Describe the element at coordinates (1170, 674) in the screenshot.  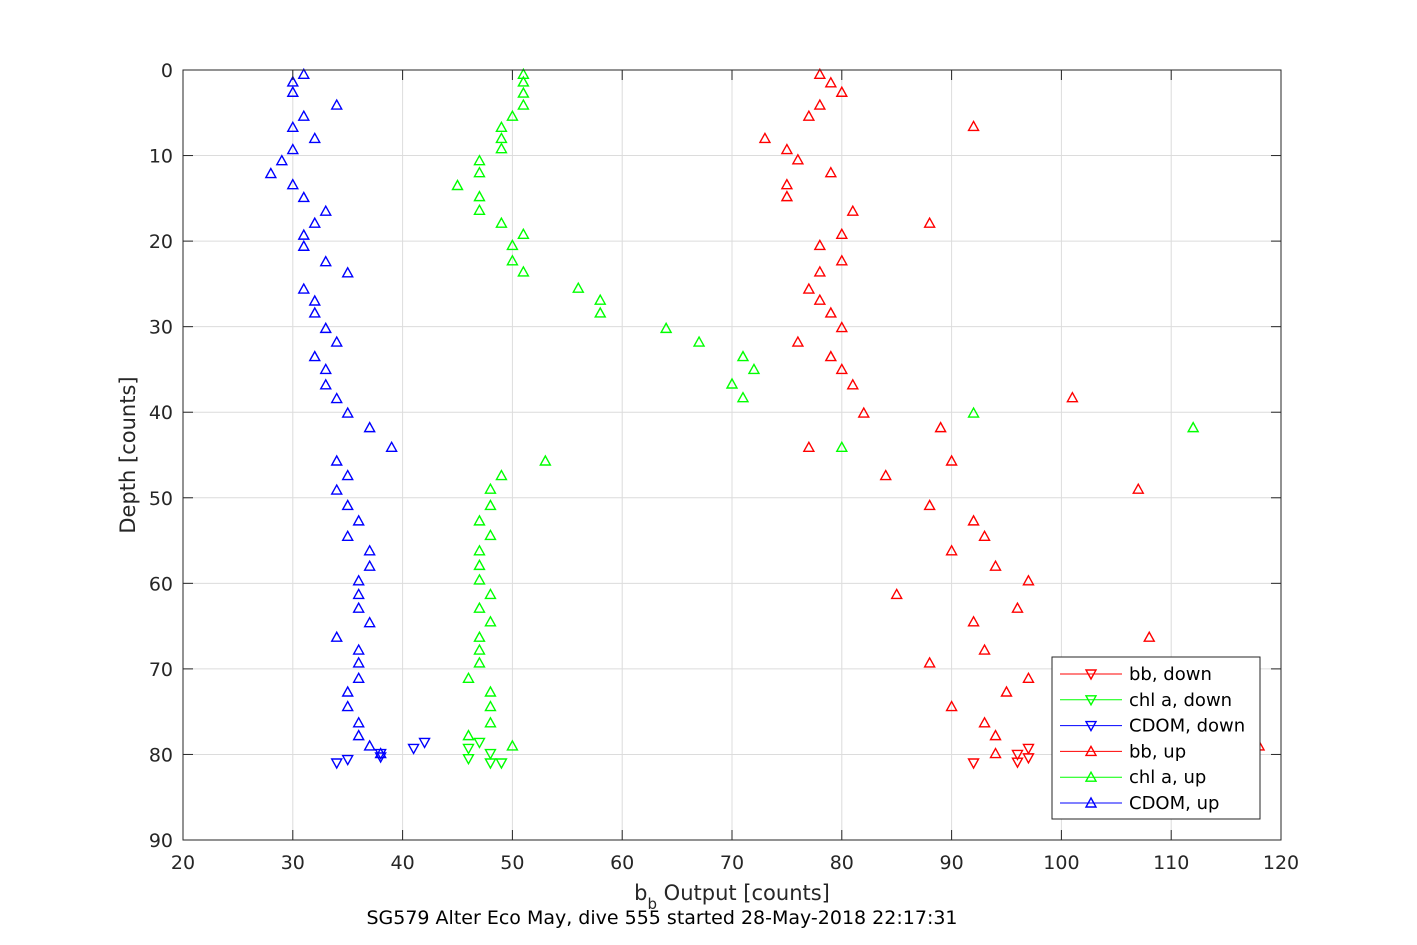
I see `legend-label: bb, down` at that location.